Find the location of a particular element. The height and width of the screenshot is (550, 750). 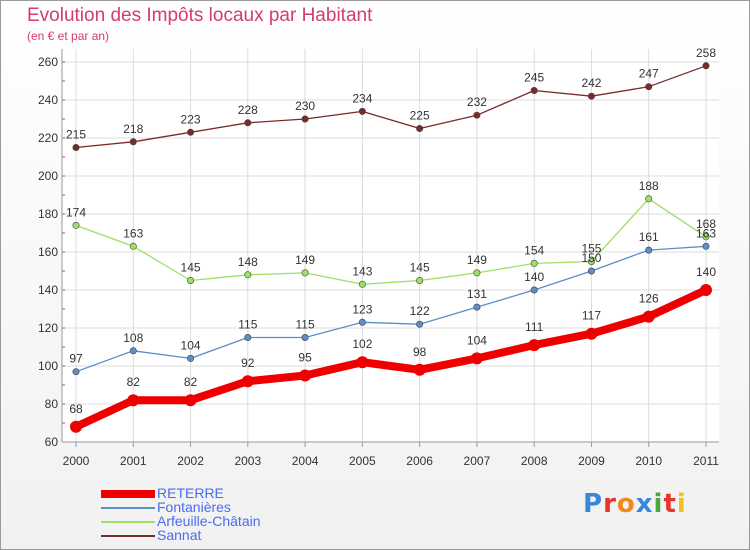

data-label-reterre: 68 is located at coordinates (76, 409).